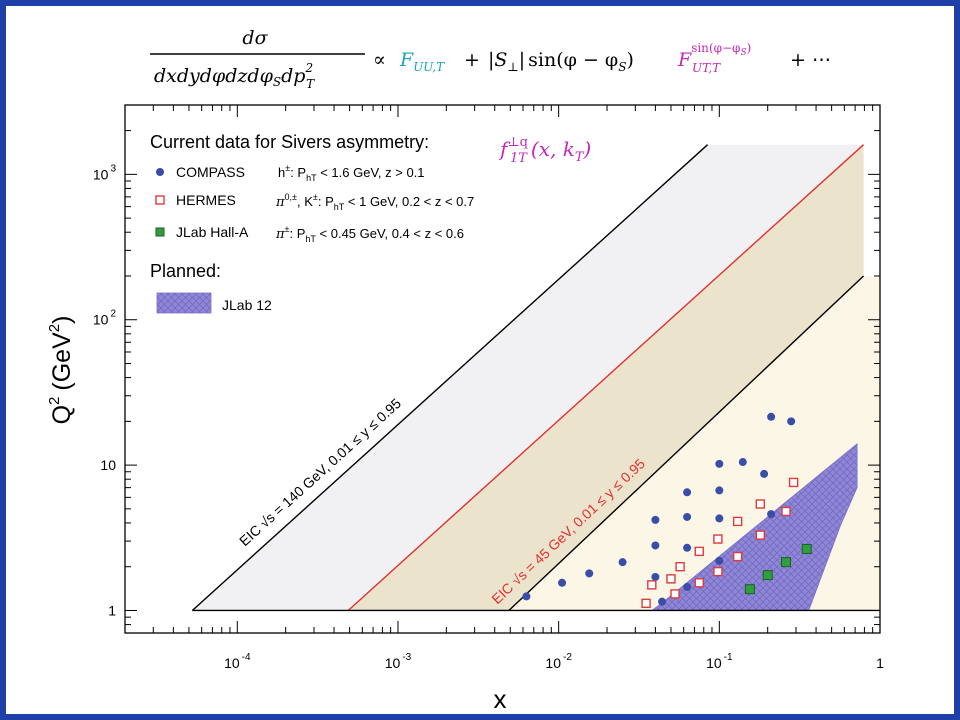 Image resolution: width=960 pixels, height=720 pixels. What do you see at coordinates (105, 172) in the screenshot?
I see `y-tick-label: 10 3` at bounding box center [105, 172].